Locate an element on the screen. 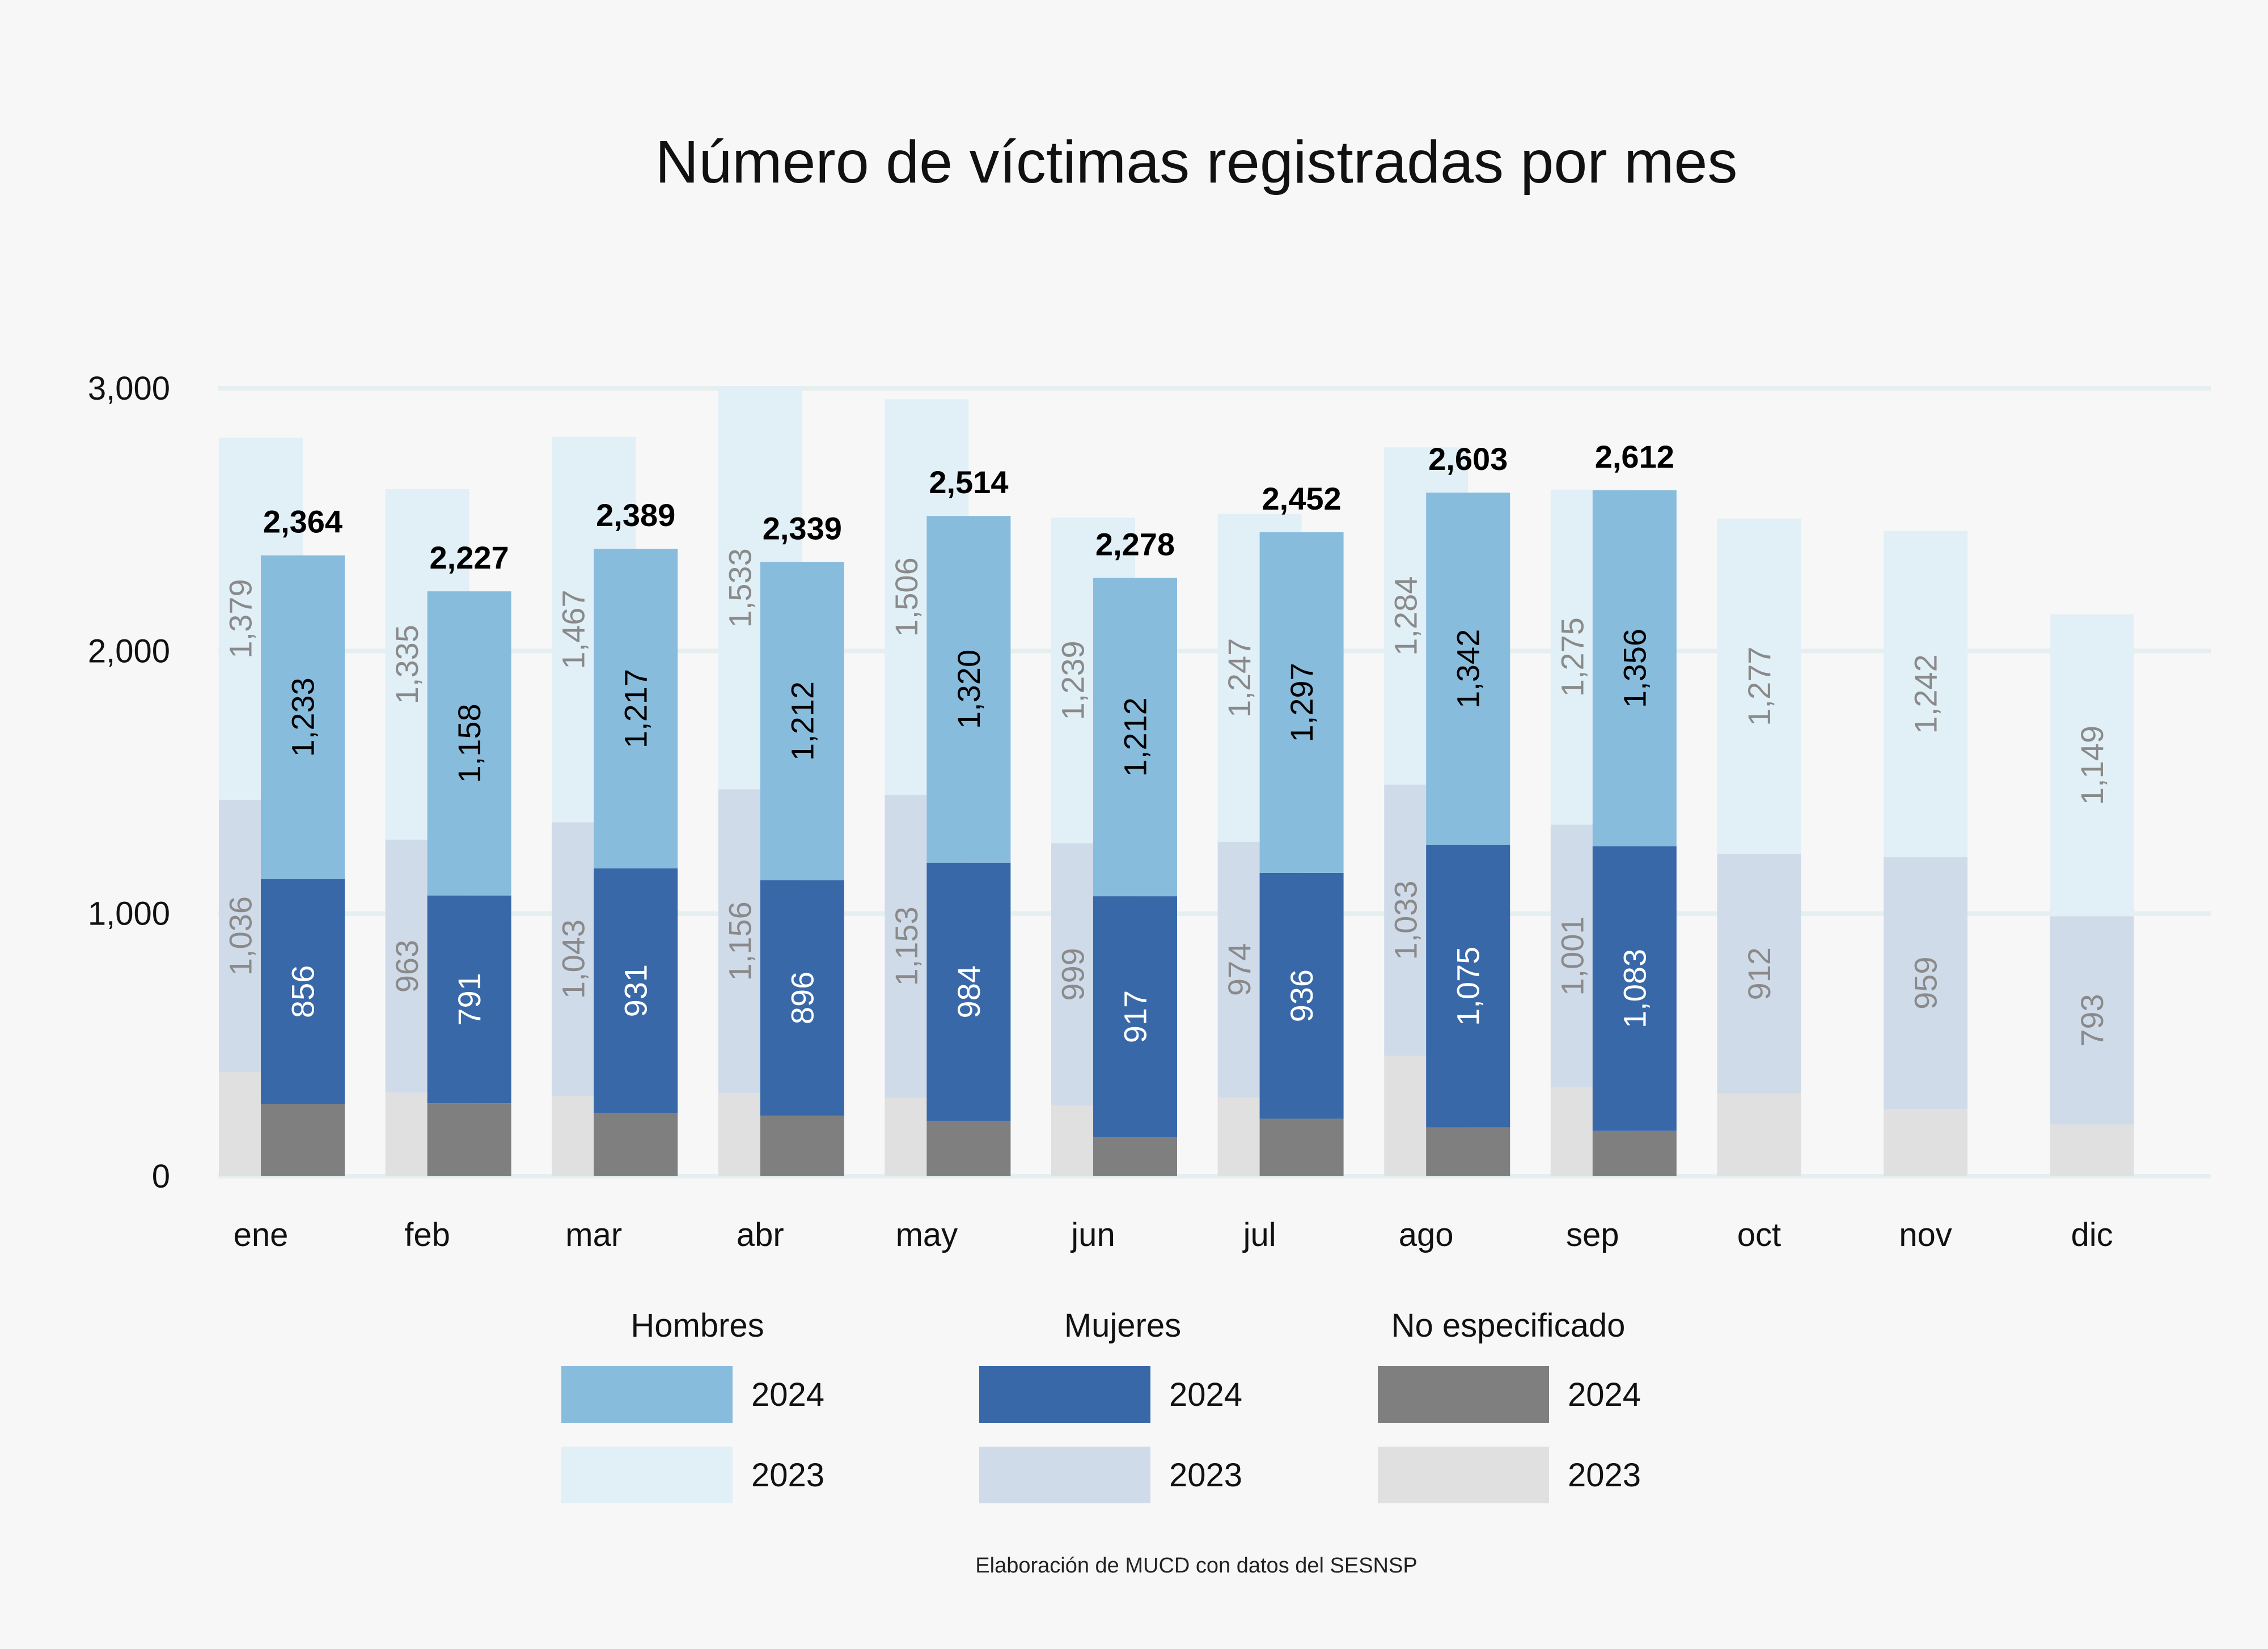 The image size is (2268, 1649). label-2023-mujeres: 912 is located at coordinates (1759, 973).